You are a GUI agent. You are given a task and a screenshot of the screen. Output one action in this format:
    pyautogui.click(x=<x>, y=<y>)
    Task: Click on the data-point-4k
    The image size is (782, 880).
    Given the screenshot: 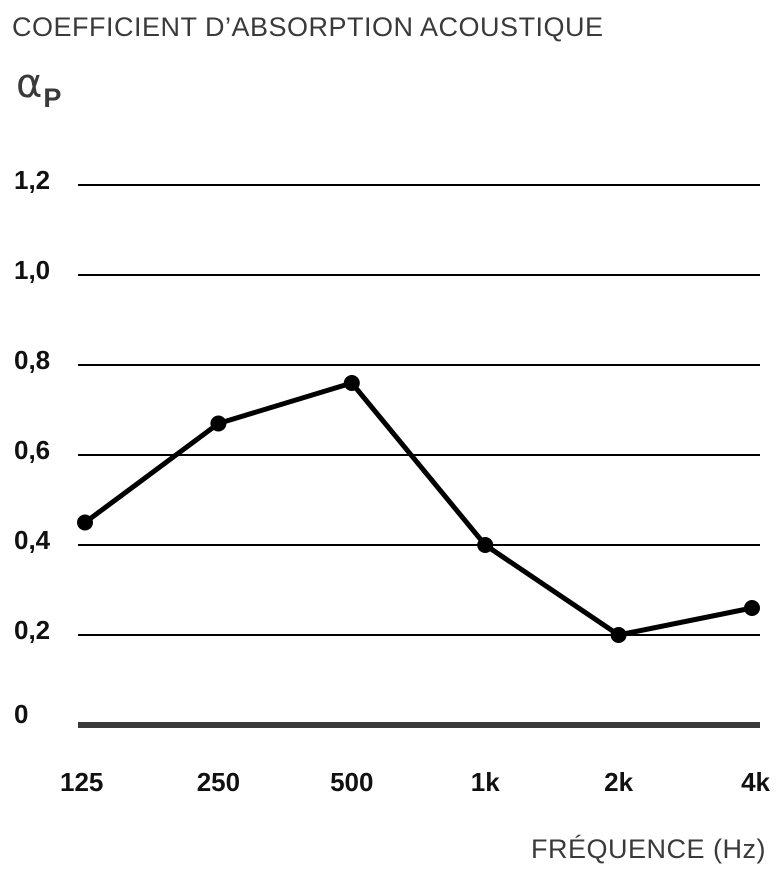 What is the action you would take?
    pyautogui.click(x=752, y=608)
    